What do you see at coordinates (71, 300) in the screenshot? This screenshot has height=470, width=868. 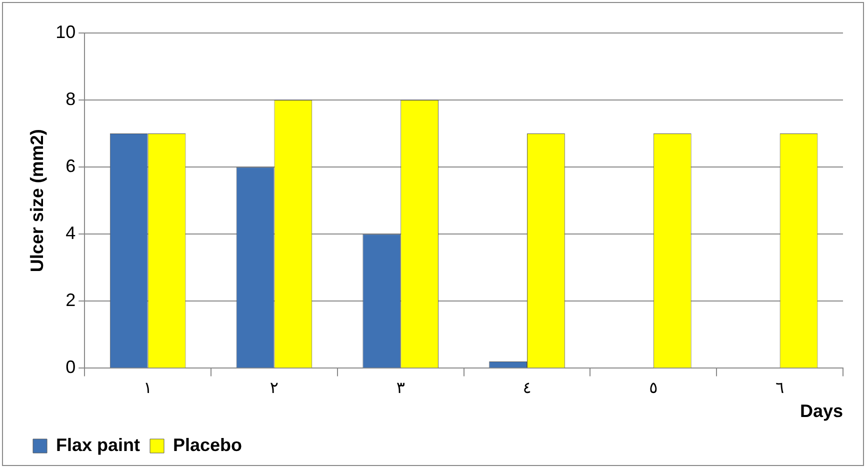 I see `y-tick-label: 2` at bounding box center [71, 300].